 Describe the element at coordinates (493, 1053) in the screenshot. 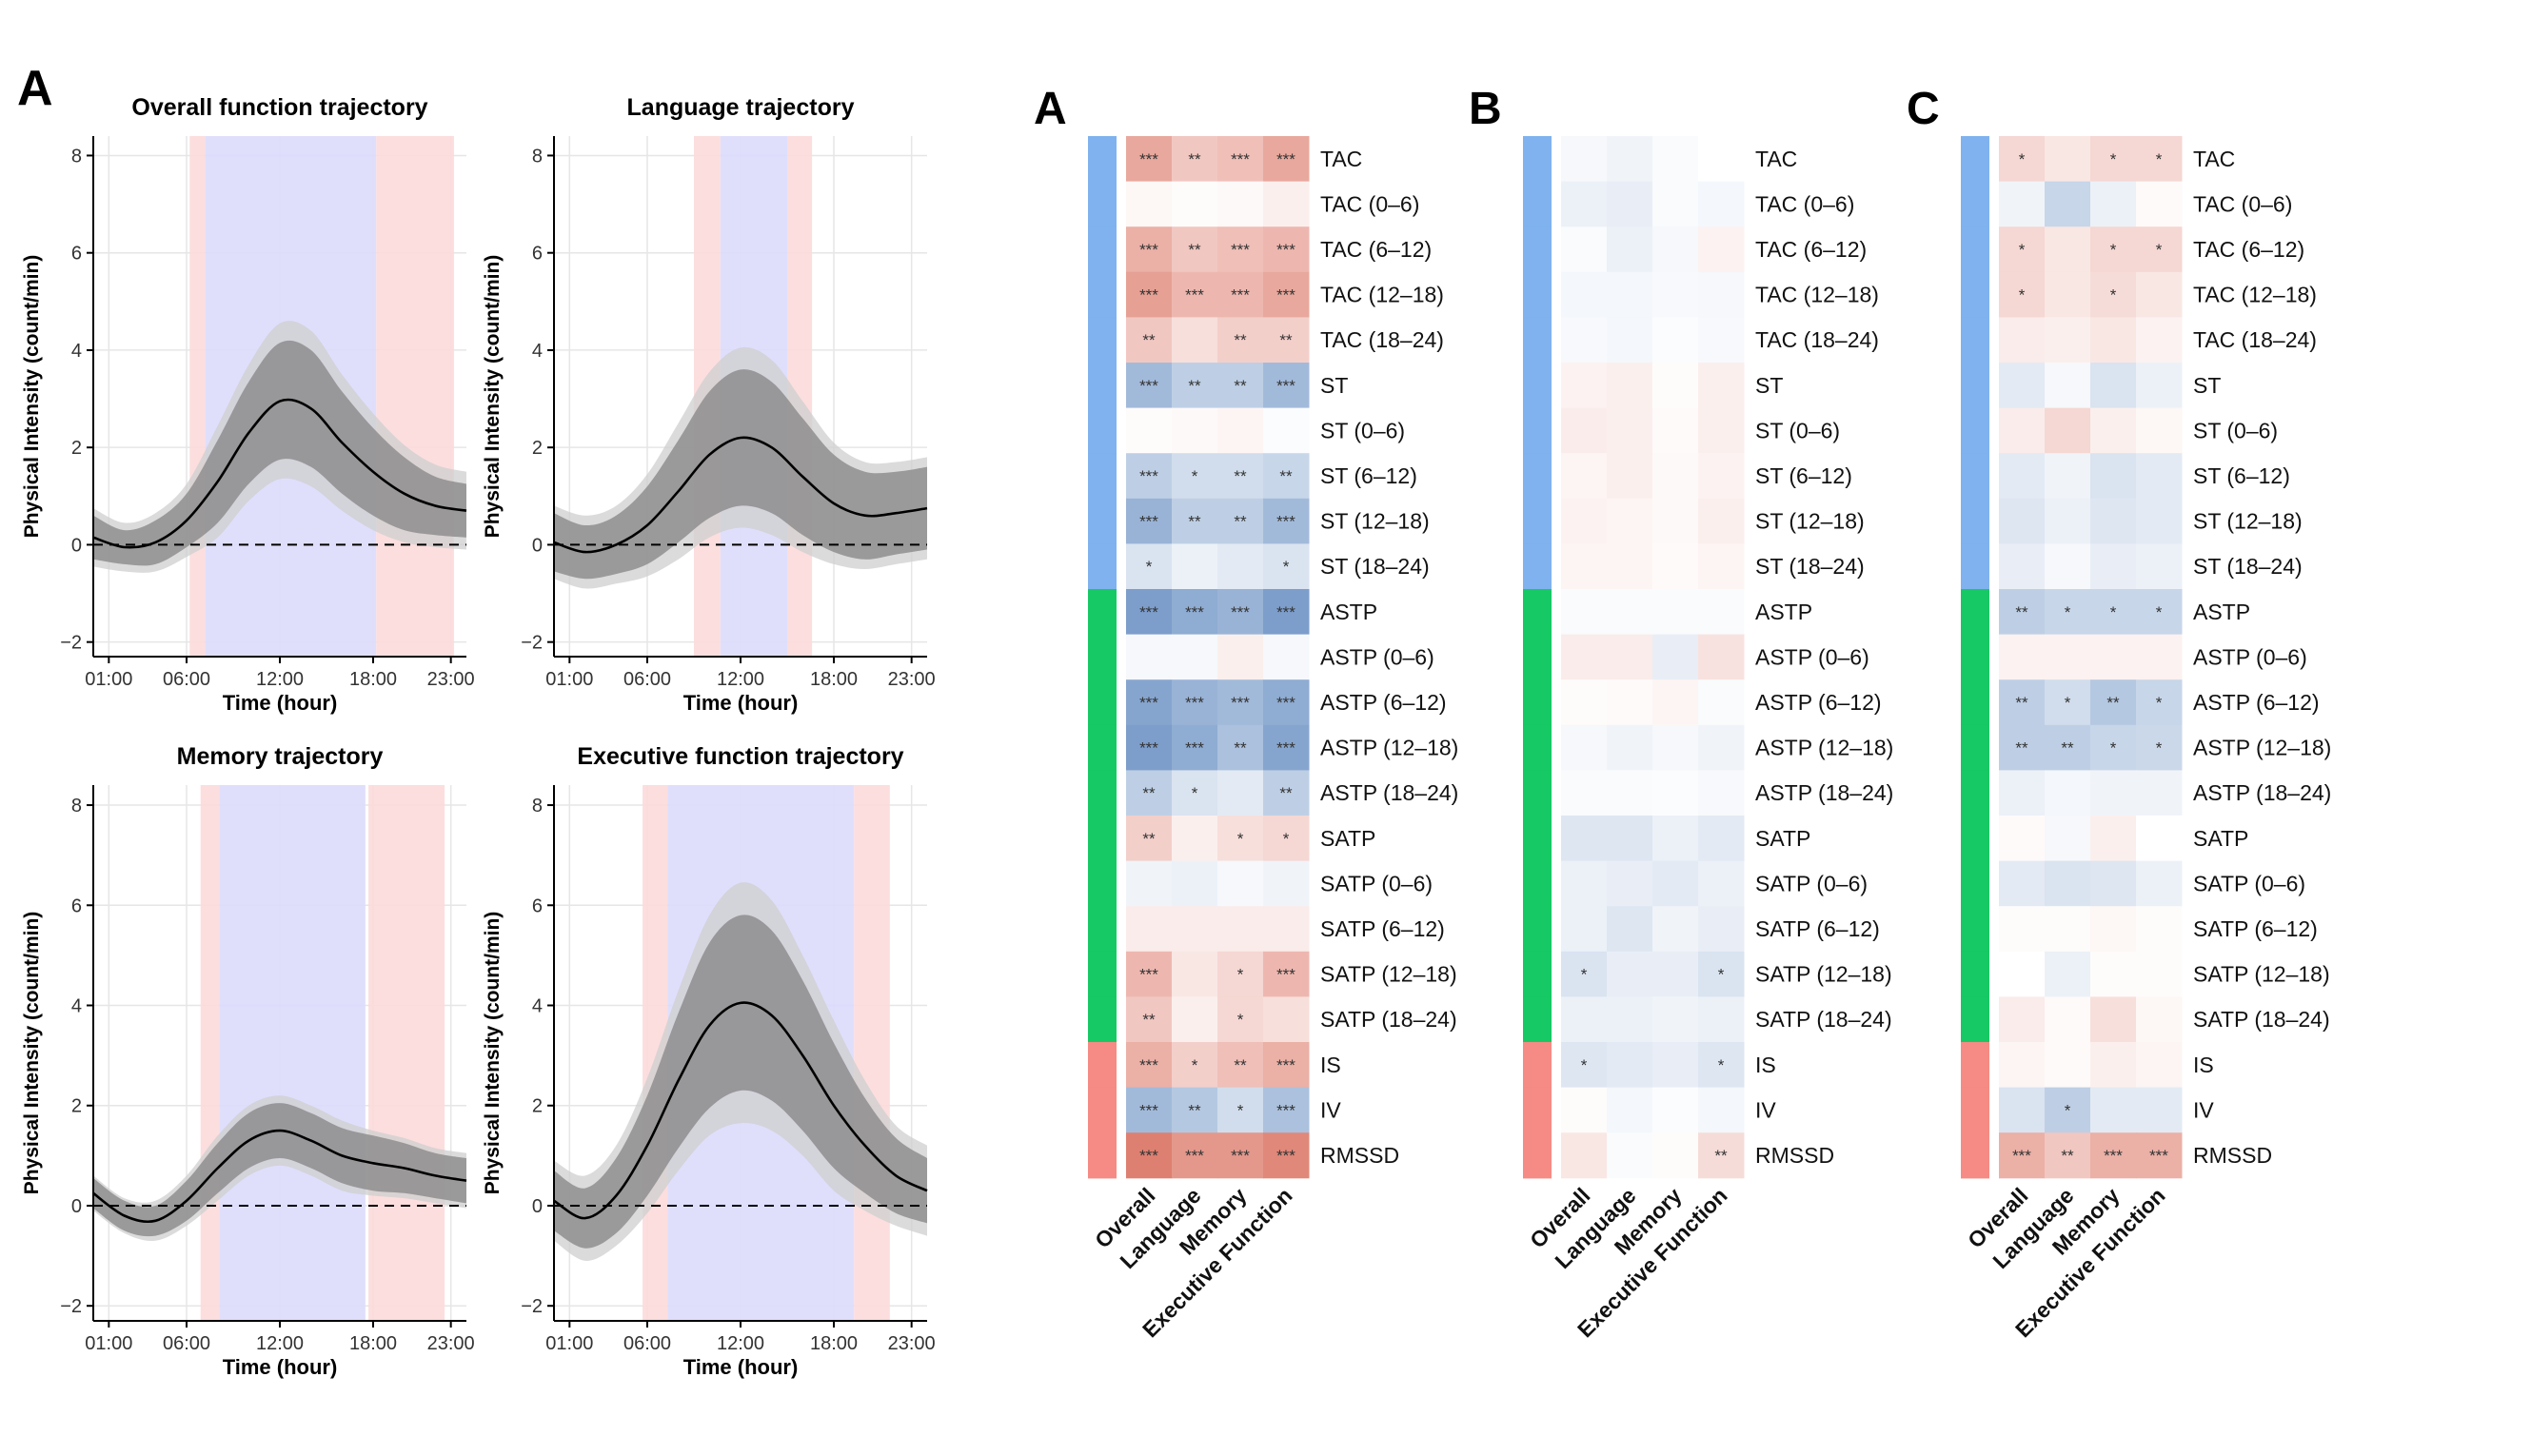

I see `y-axis-label: Physical Intensity (count/min)` at that location.